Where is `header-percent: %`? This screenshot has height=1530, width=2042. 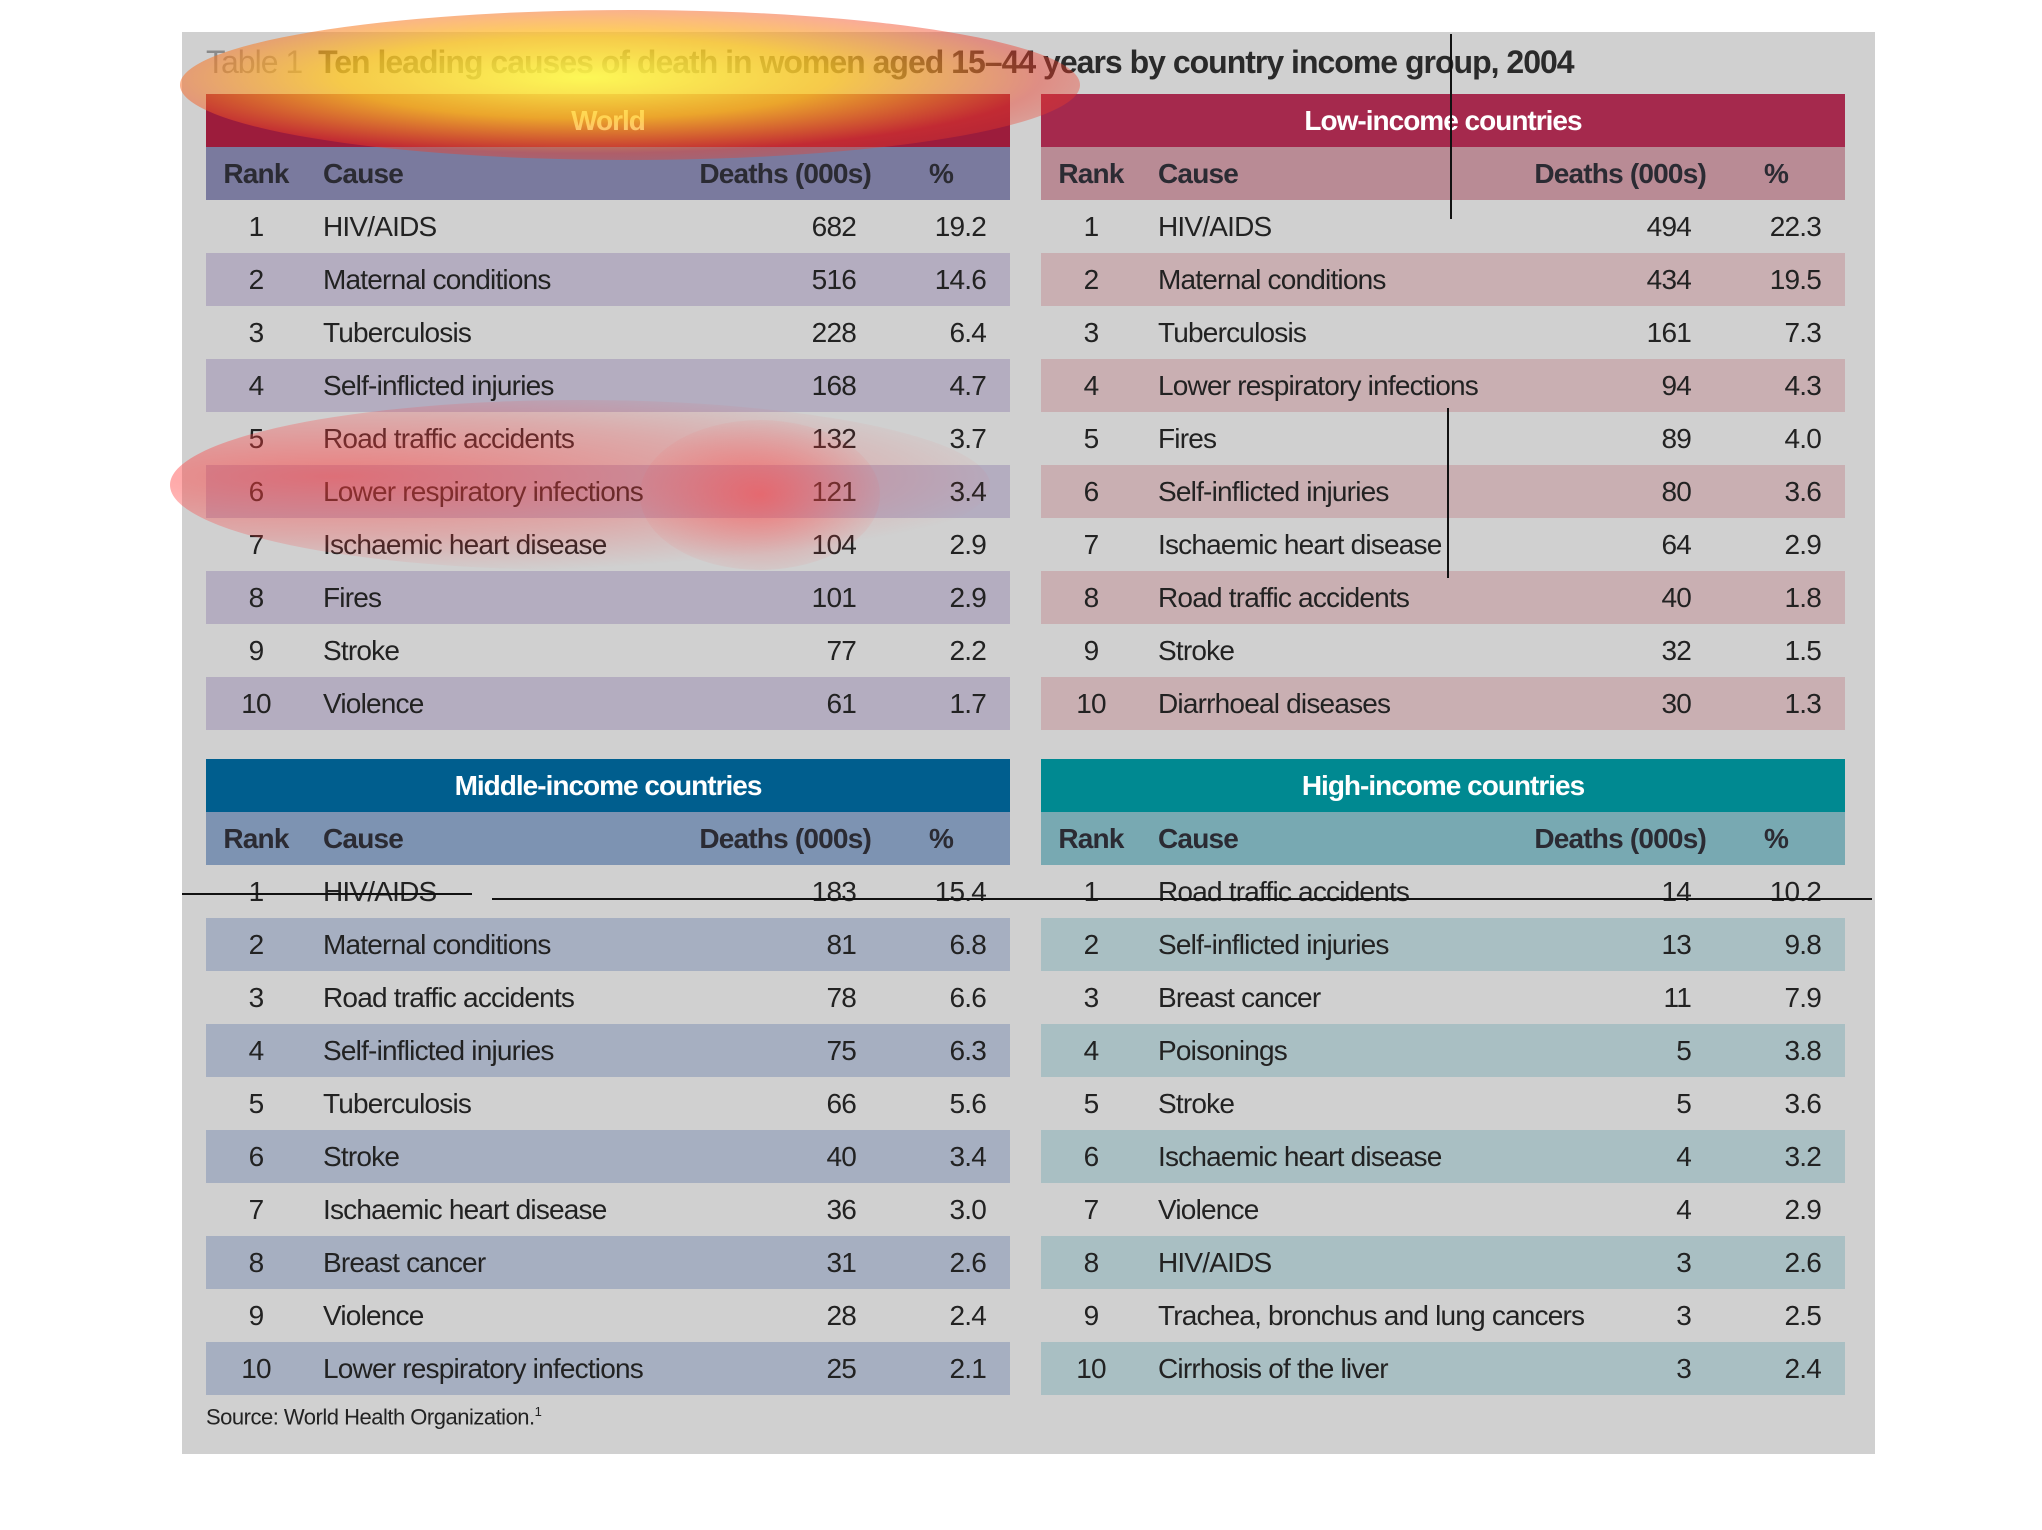
header-percent: % is located at coordinates (941, 838).